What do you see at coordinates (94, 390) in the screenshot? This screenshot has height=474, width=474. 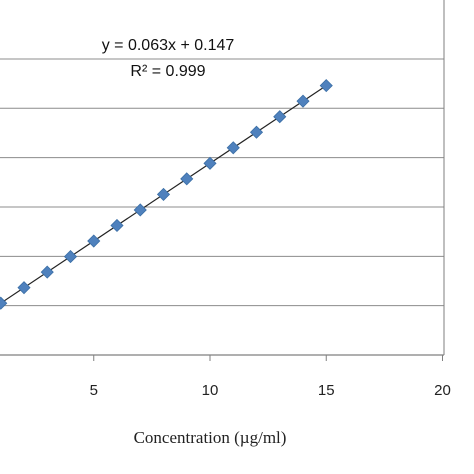 I see `x-tick-label: 5` at bounding box center [94, 390].